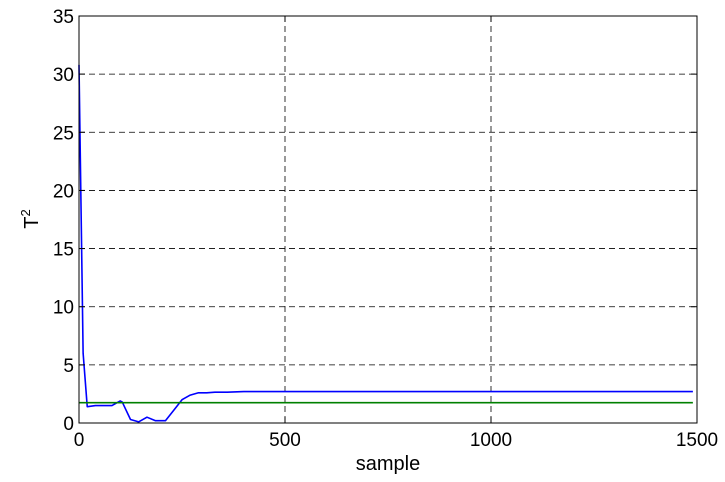 This screenshot has height=482, width=725. What do you see at coordinates (32, 223) in the screenshot?
I see `y-axis-label-main: T` at bounding box center [32, 223].